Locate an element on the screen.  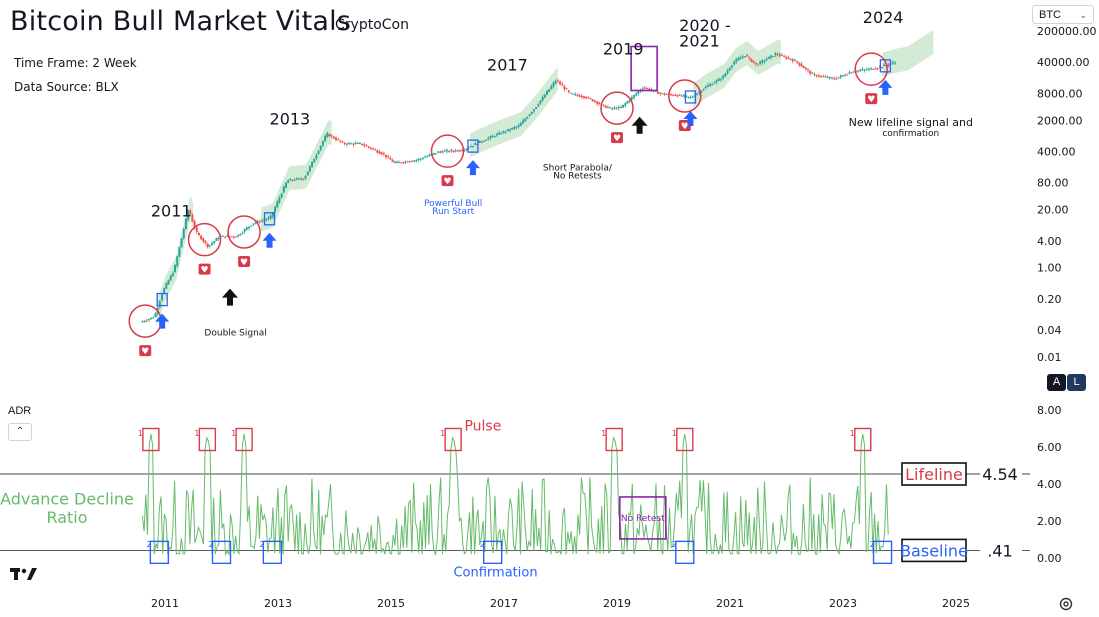
auto-scale-button: A is located at coordinates (1056, 382).